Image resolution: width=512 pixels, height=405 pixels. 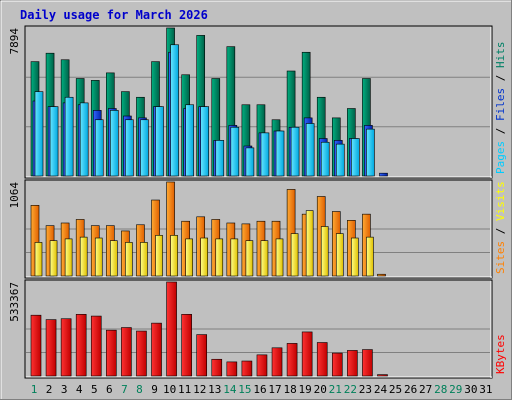 I want to click on x-tick-day-2: 2, so click(x=49, y=389).